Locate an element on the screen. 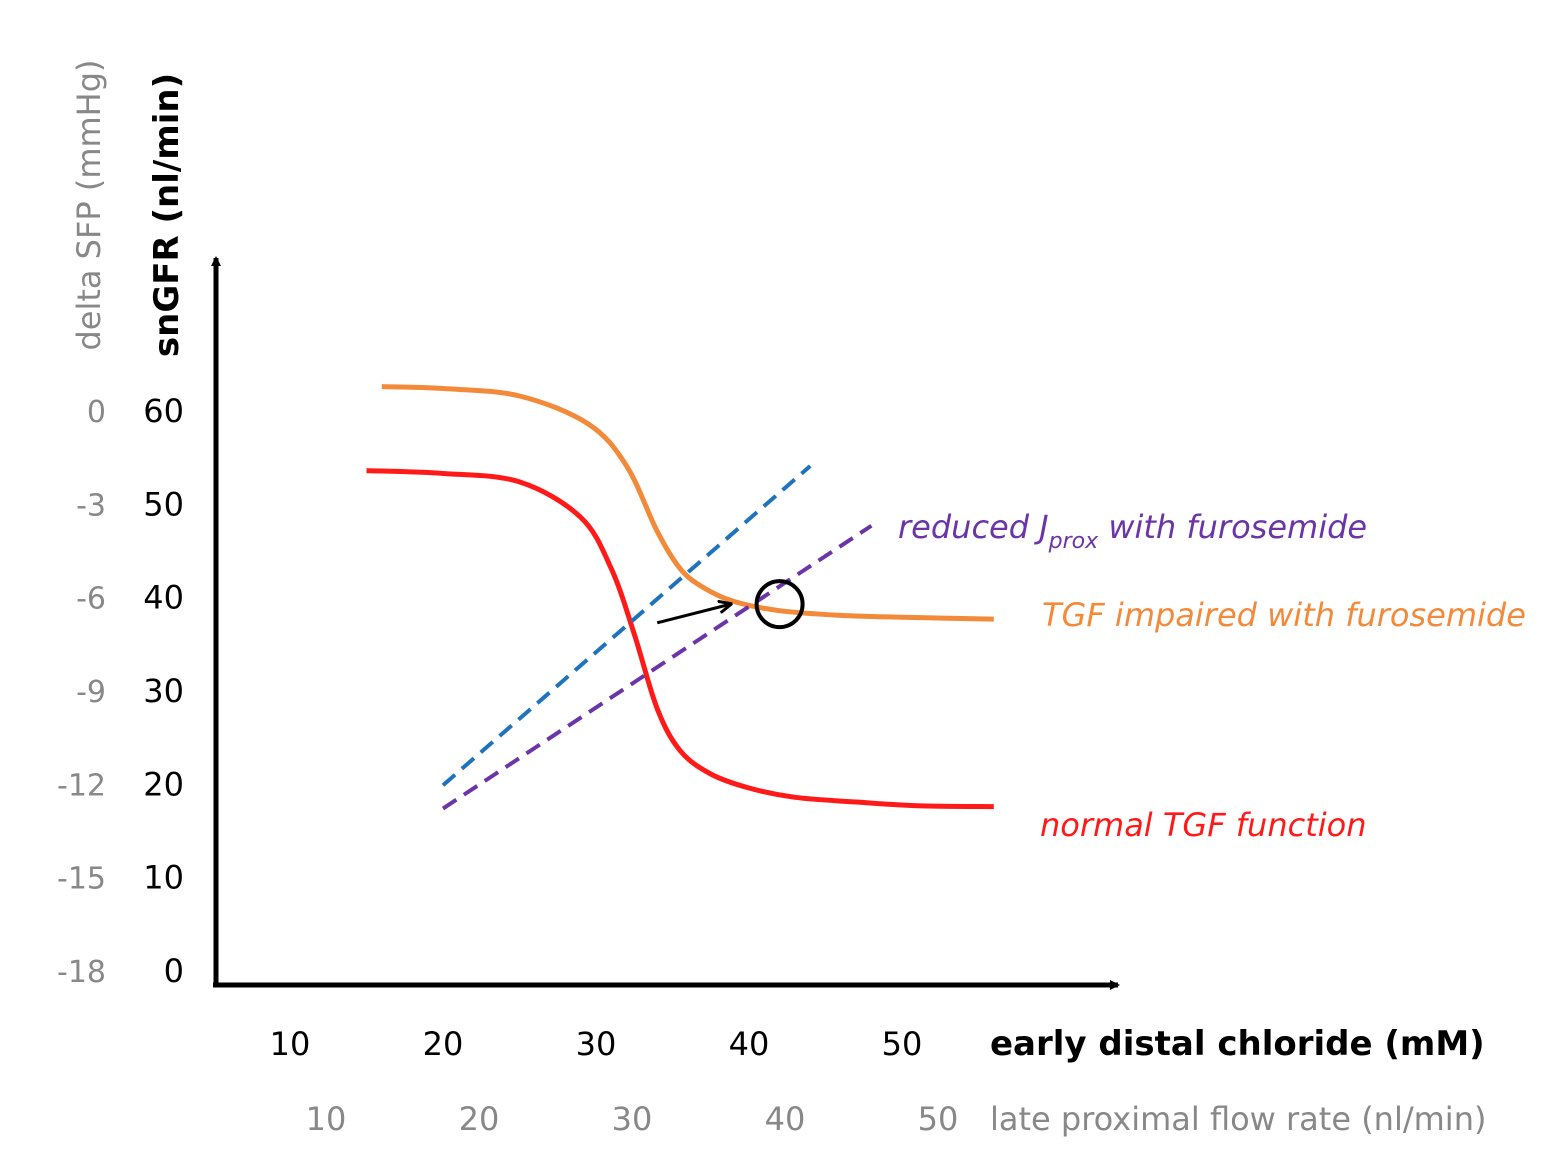 This screenshot has width=1557, height=1168. annotation-arrow is located at coordinates (693, 614).